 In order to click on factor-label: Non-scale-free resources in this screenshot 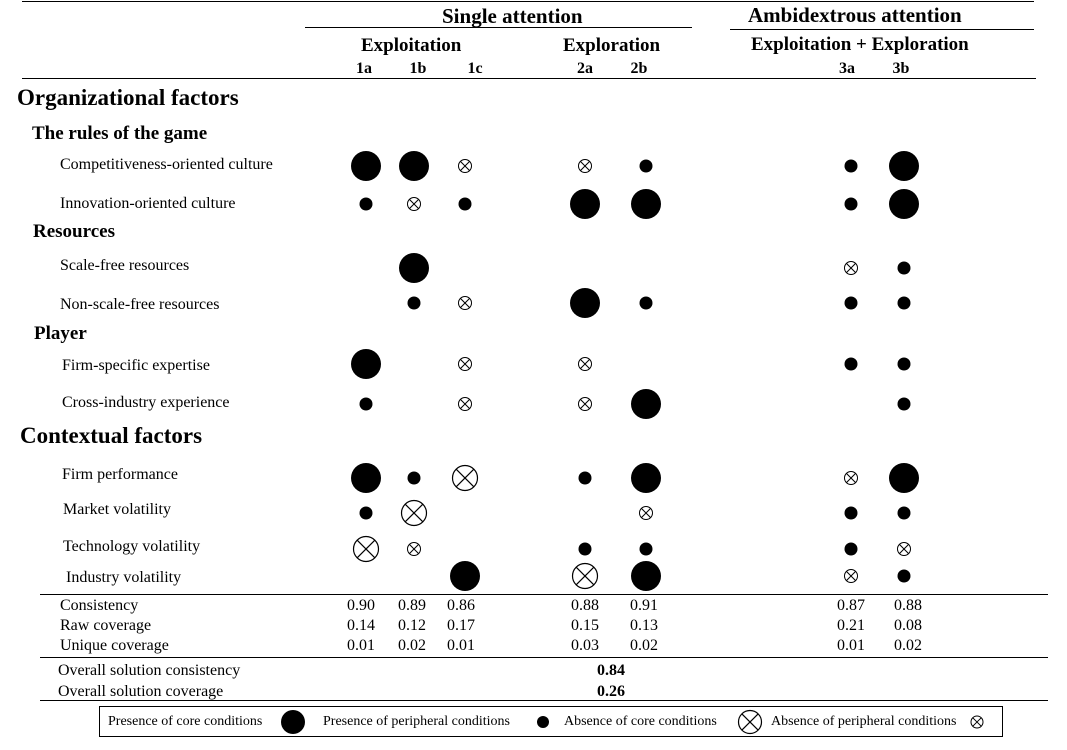, I will do `click(140, 304)`.